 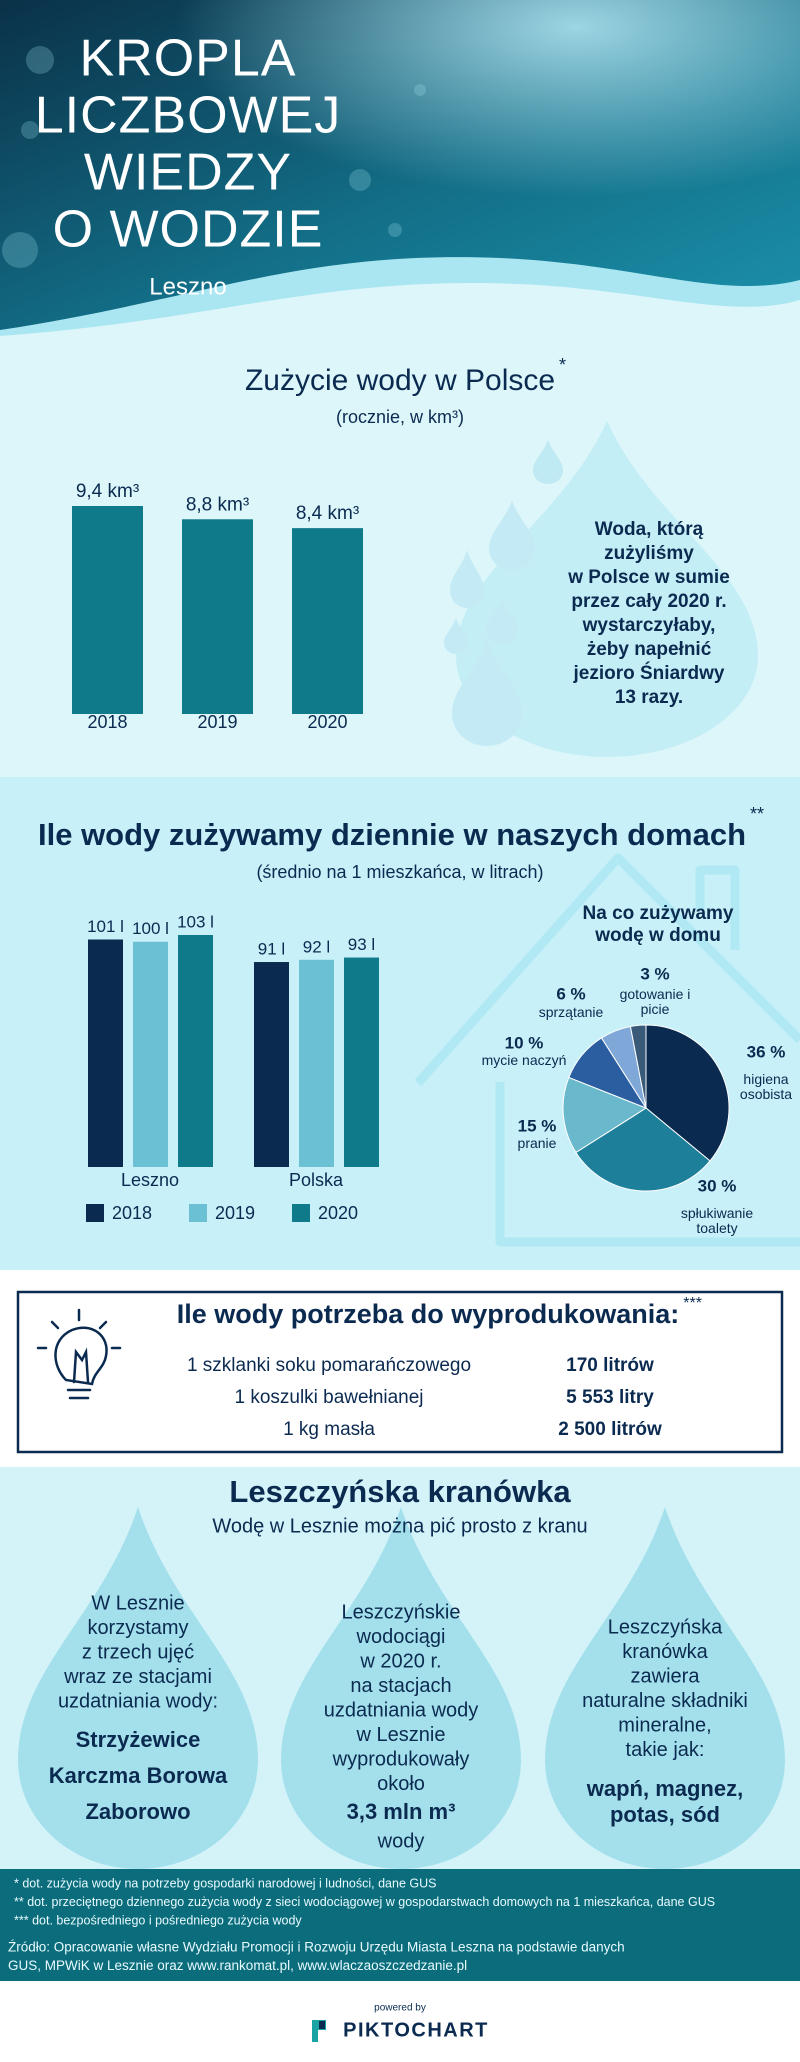 What do you see at coordinates (649, 625) in the screenshot?
I see `drop-text: wystarczyłaby,` at bounding box center [649, 625].